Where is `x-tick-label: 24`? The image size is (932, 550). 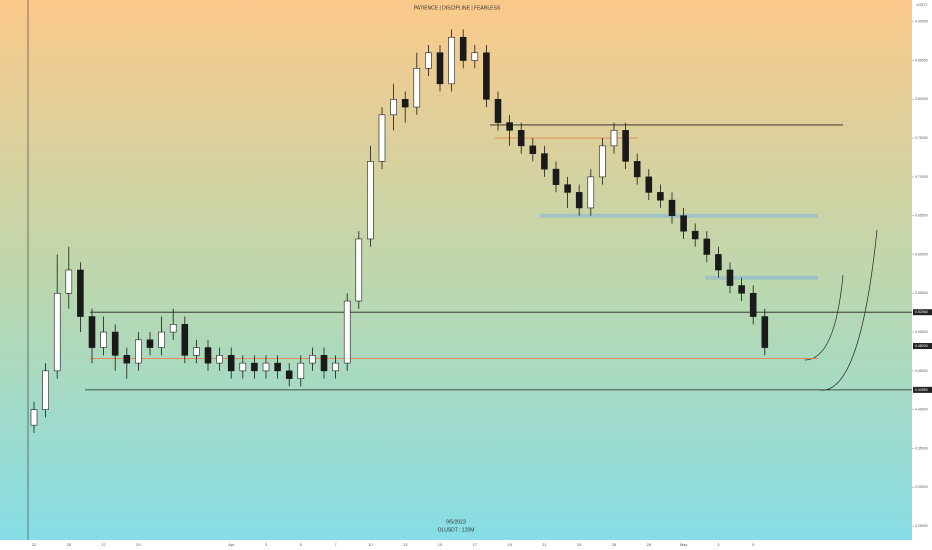 x-tick-label: 24 is located at coordinates (579, 544).